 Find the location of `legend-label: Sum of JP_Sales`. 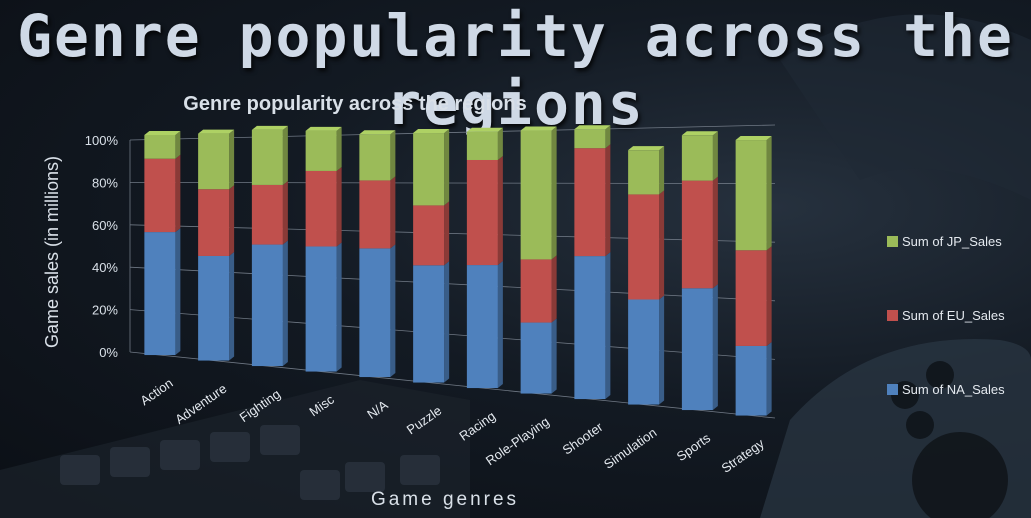

legend-label: Sum of JP_Sales is located at coordinates (952, 241).